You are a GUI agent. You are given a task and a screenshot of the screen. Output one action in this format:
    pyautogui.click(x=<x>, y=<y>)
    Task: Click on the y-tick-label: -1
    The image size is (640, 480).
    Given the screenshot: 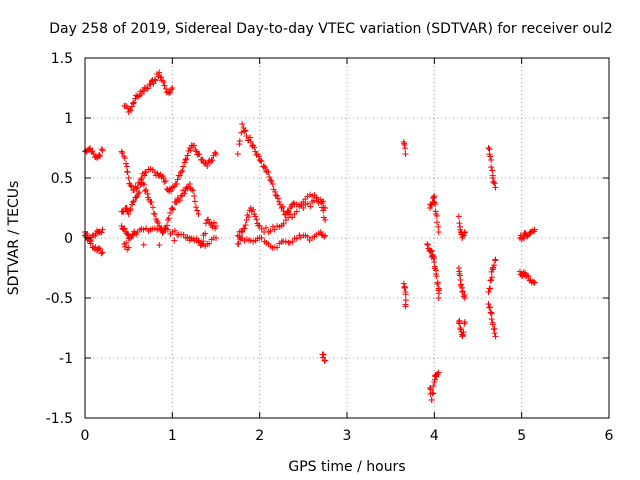 What is the action you would take?
    pyautogui.click(x=66, y=359)
    